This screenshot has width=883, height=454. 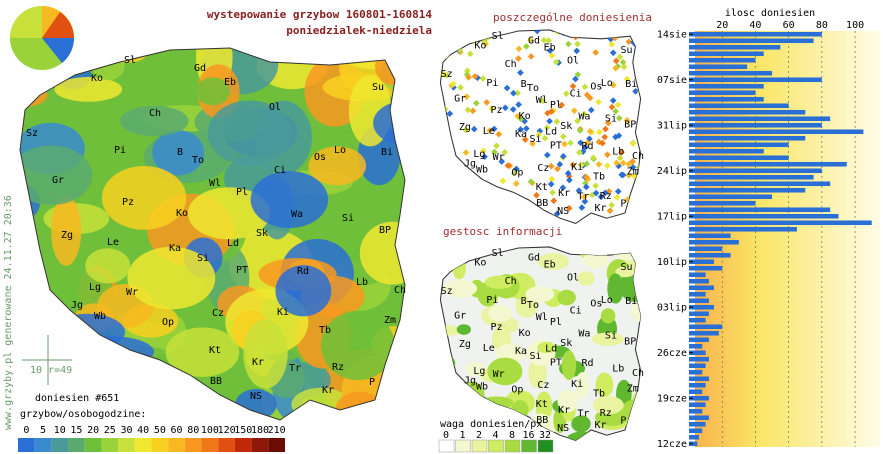 What do you see at coordinates (177, 430) in the screenshot?
I see `scale-label: 60` at bounding box center [177, 430].